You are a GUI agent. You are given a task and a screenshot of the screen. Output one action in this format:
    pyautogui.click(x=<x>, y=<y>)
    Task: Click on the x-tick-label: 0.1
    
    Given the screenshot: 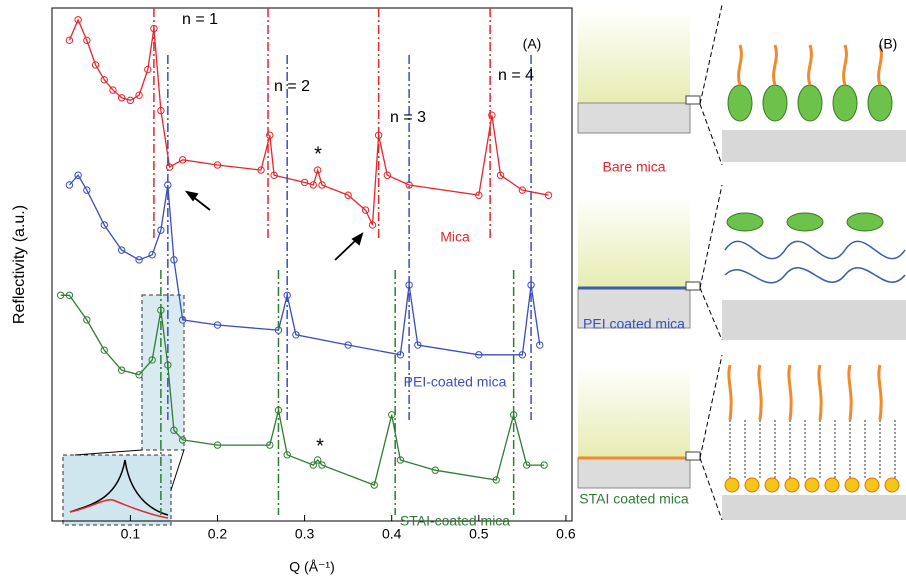 What is the action you would take?
    pyautogui.click(x=131, y=534)
    